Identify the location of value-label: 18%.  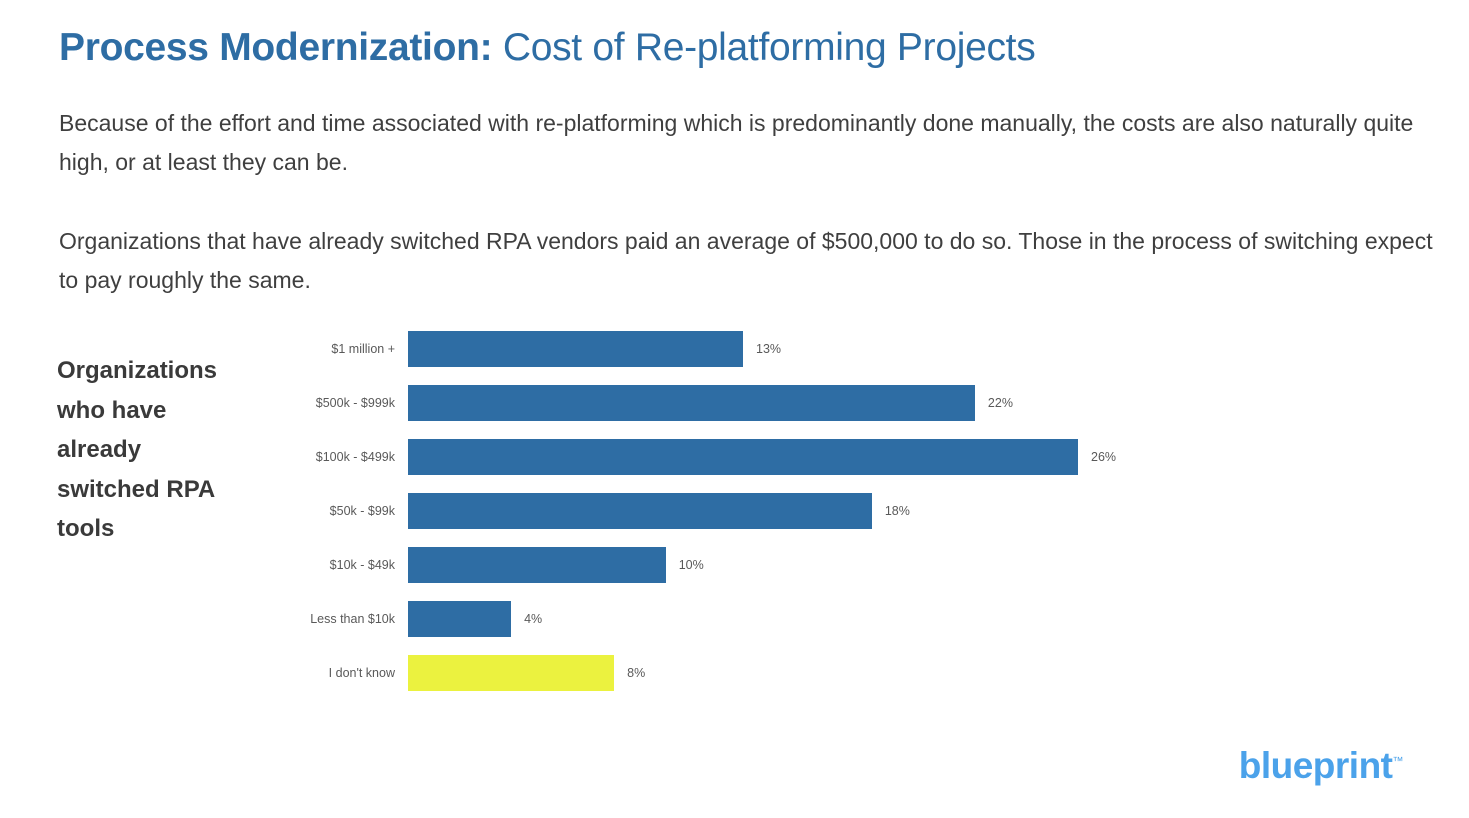
(897, 511).